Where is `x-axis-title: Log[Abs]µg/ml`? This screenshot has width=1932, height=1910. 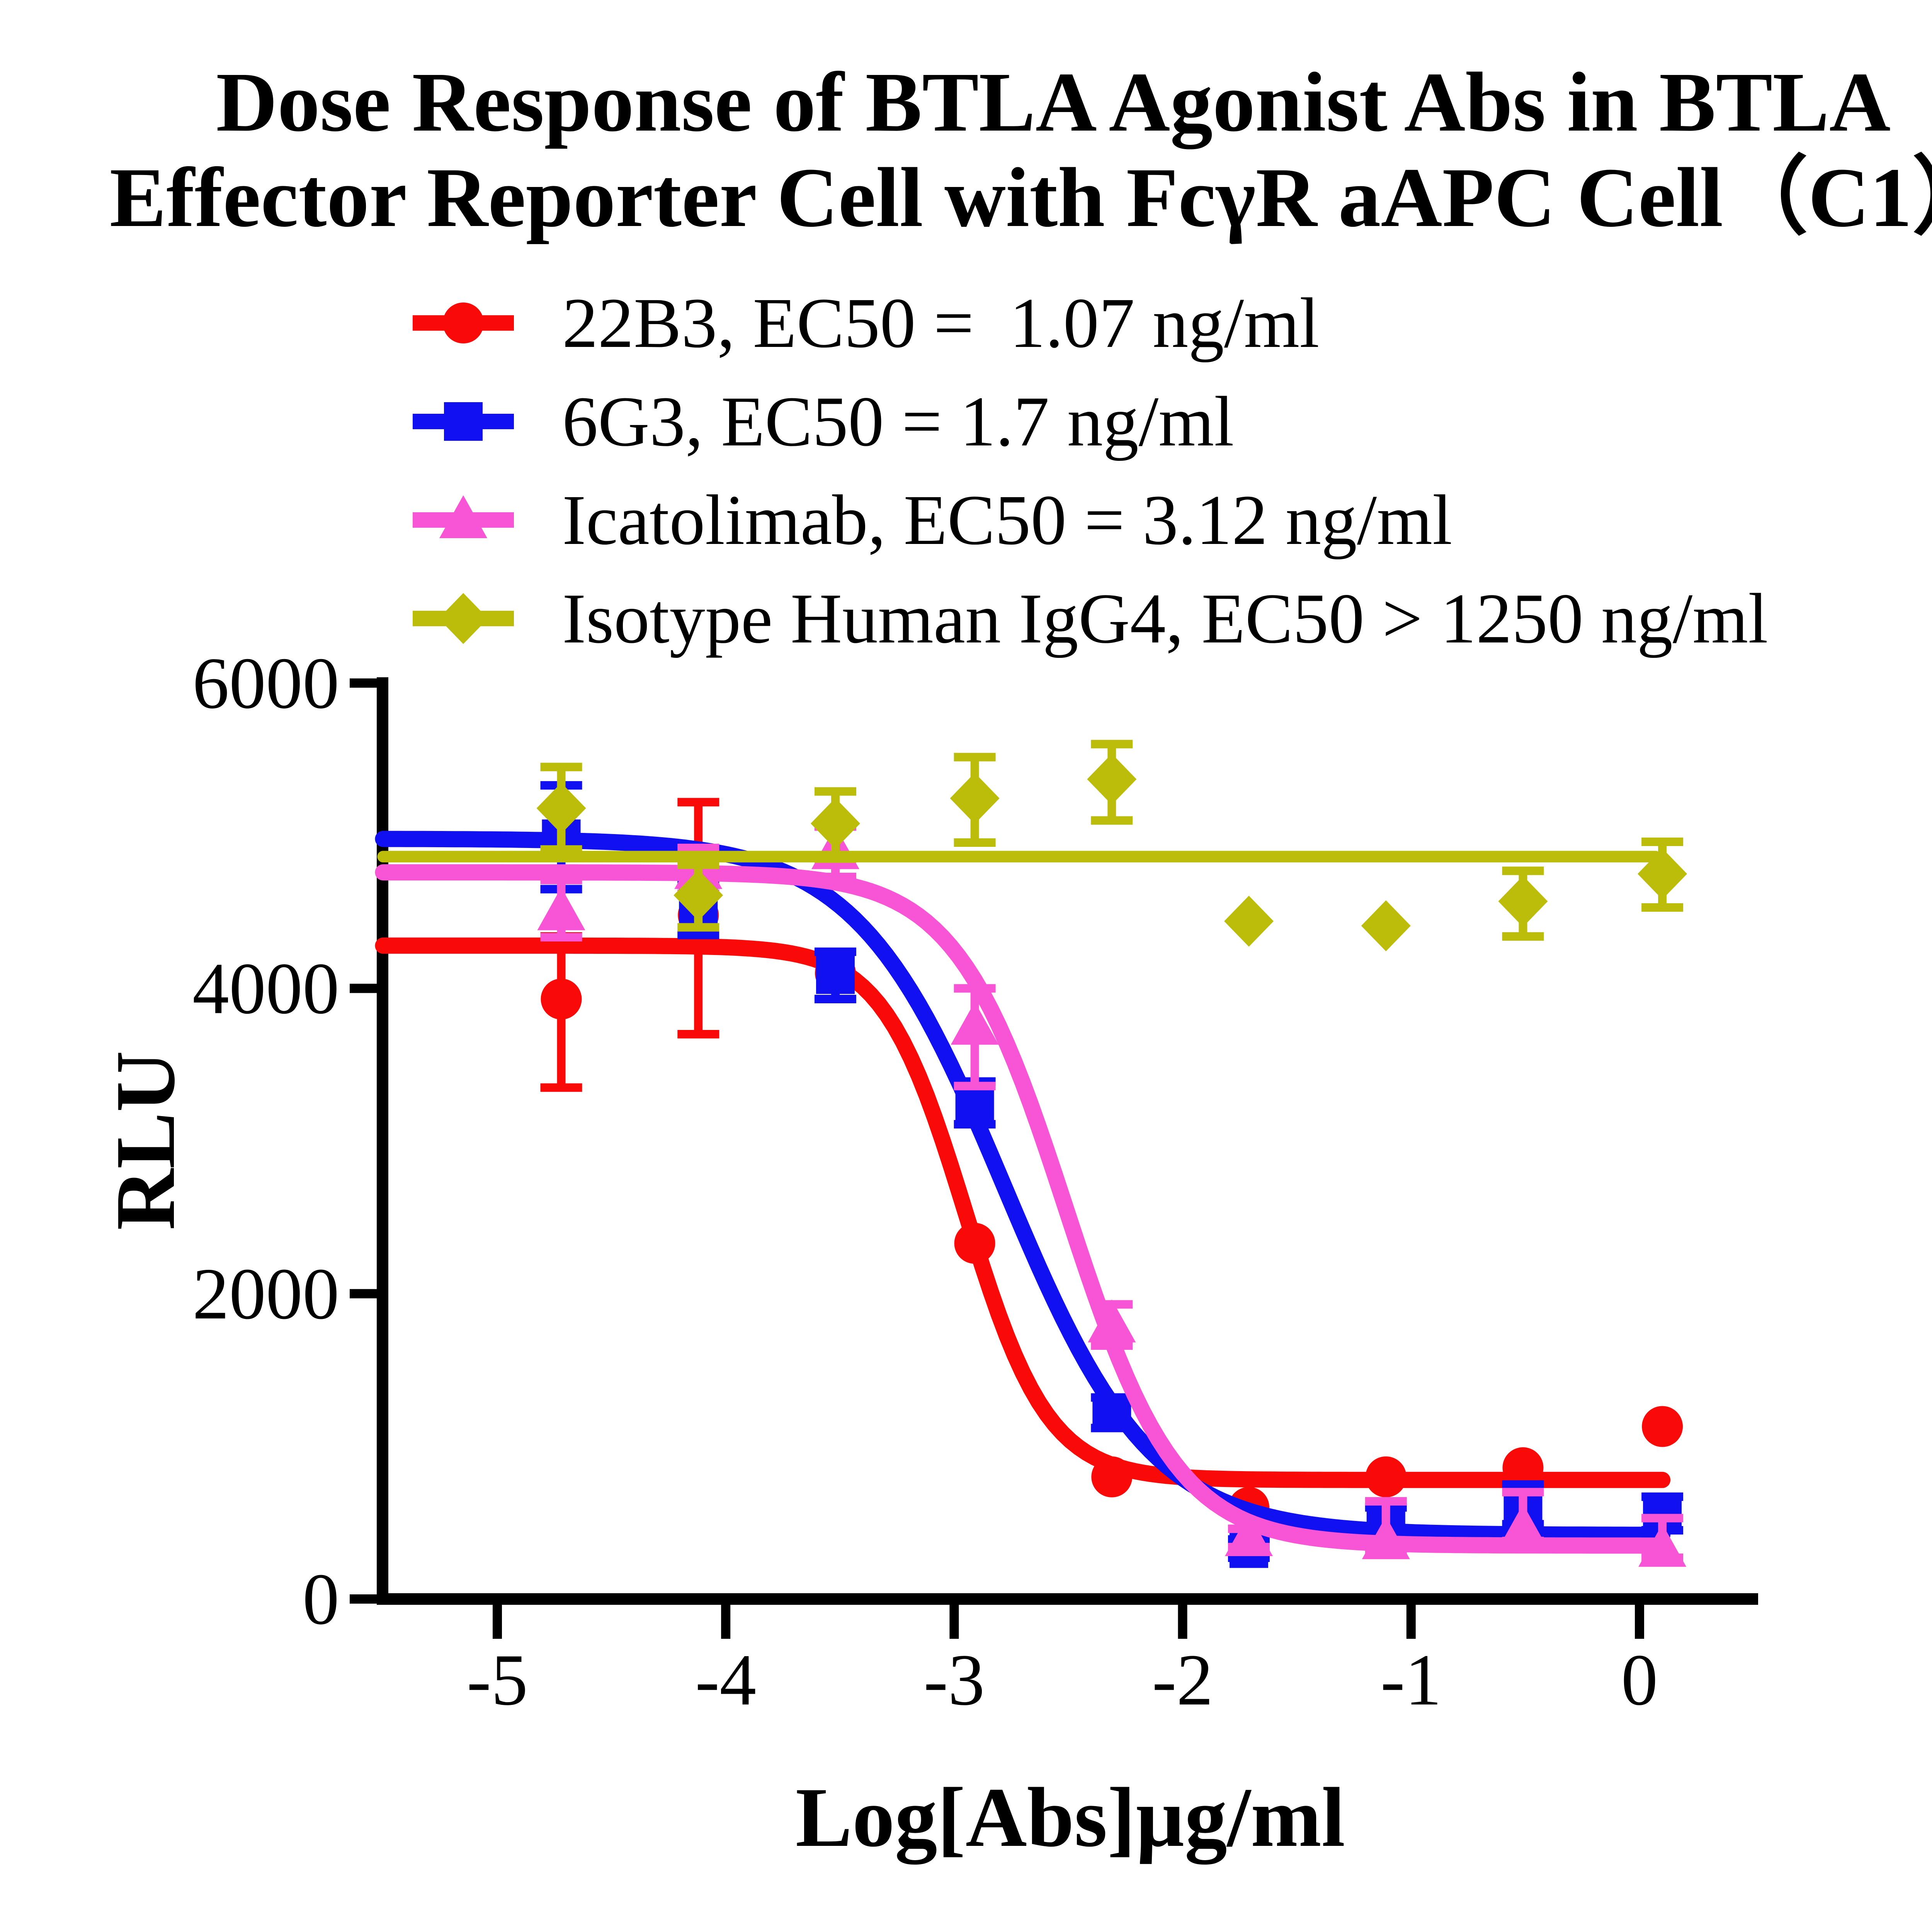
x-axis-title: Log[Abs]µg/ml is located at coordinates (1070, 1817).